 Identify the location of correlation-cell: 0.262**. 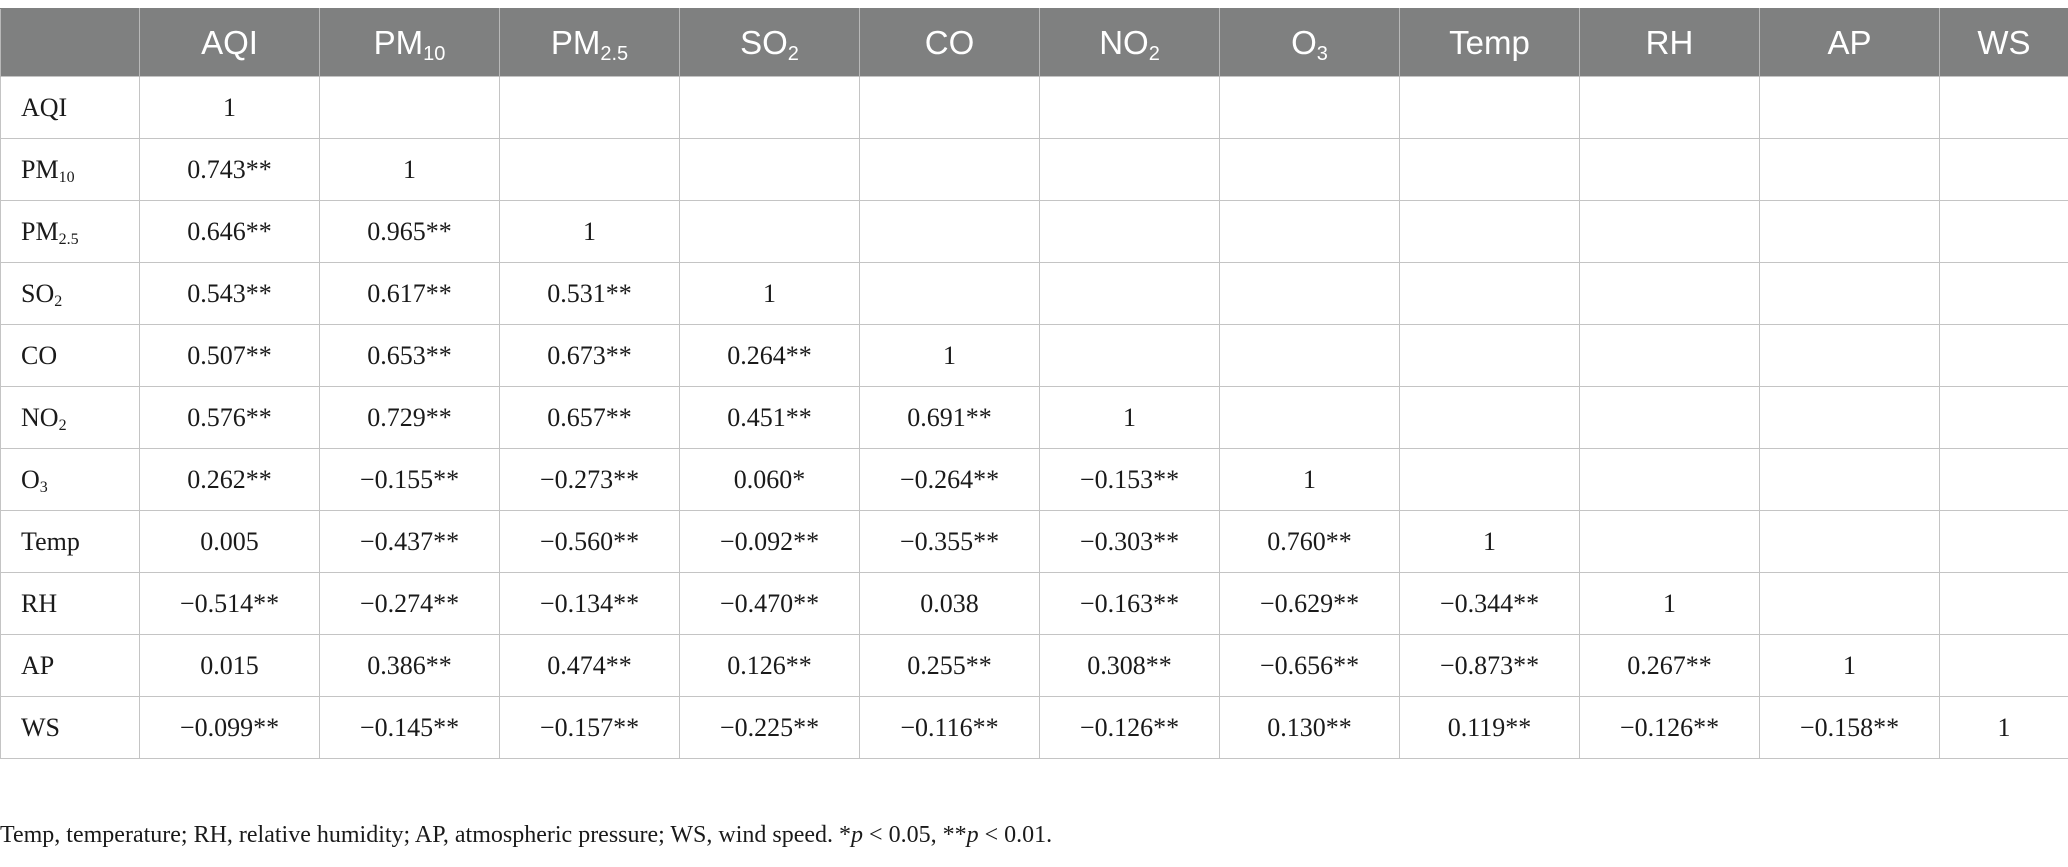
(229, 479).